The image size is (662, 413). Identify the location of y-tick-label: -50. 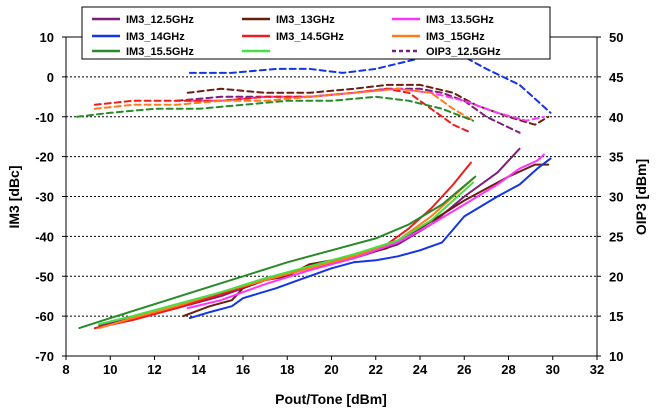
(44, 276).